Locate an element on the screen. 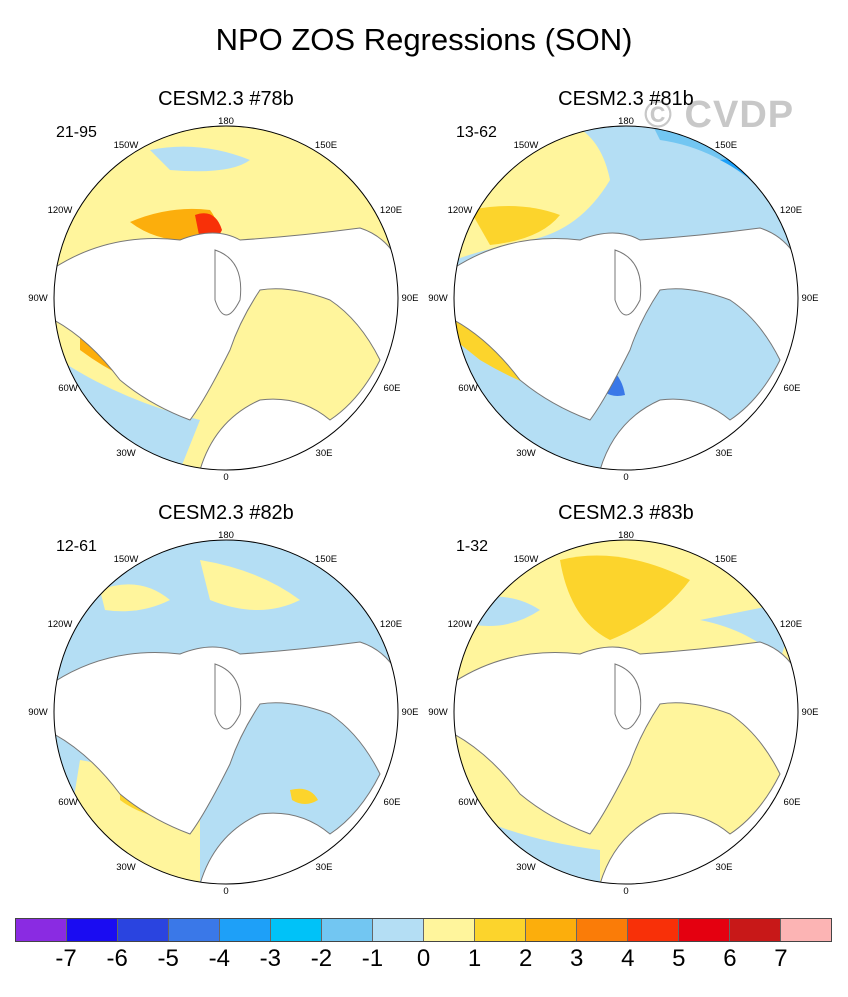 Image resolution: width=848 pixels, height=997 pixels. colorbar-tick-label: 1 is located at coordinates (474, 958).